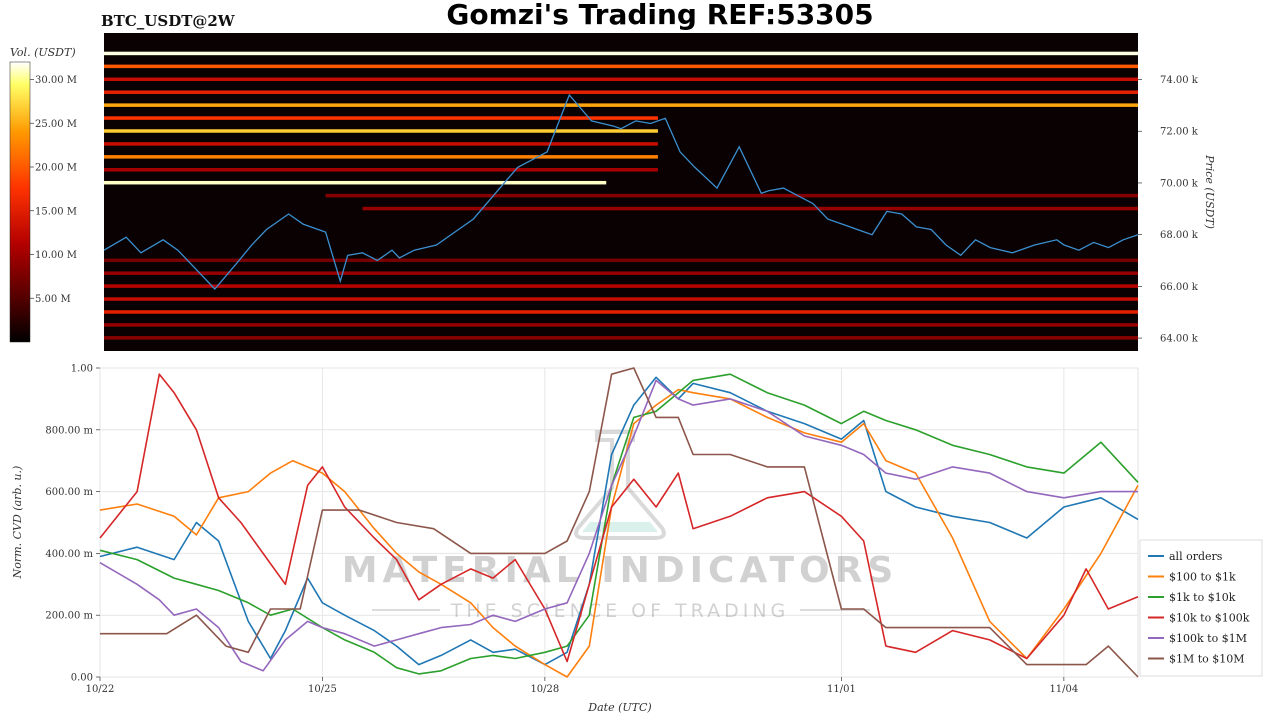  I want to click on heatmap-y-tick-label: 74.00 k, so click(1179, 80).